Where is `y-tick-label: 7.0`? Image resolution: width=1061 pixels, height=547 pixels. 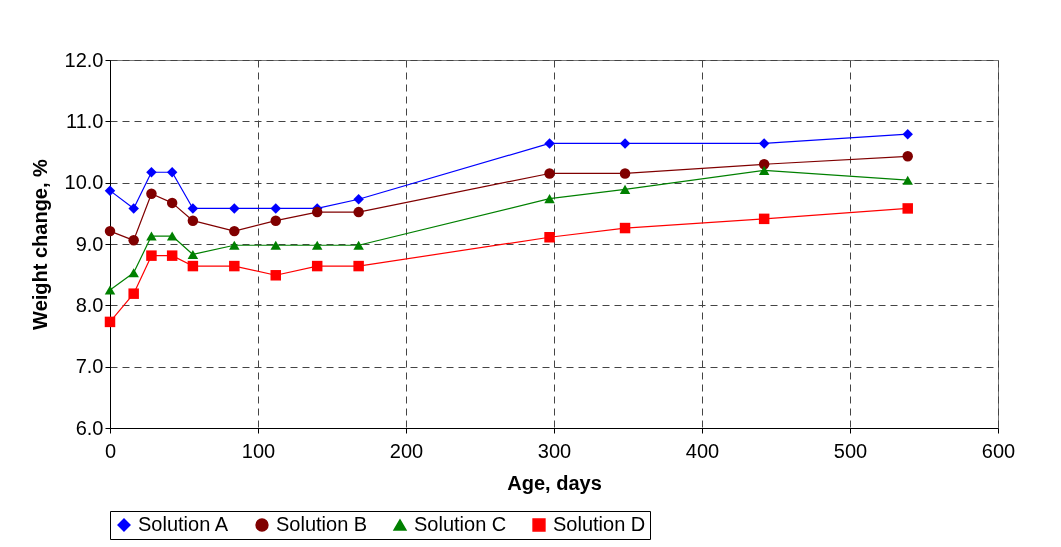
y-tick-label: 7.0 is located at coordinates (89, 366).